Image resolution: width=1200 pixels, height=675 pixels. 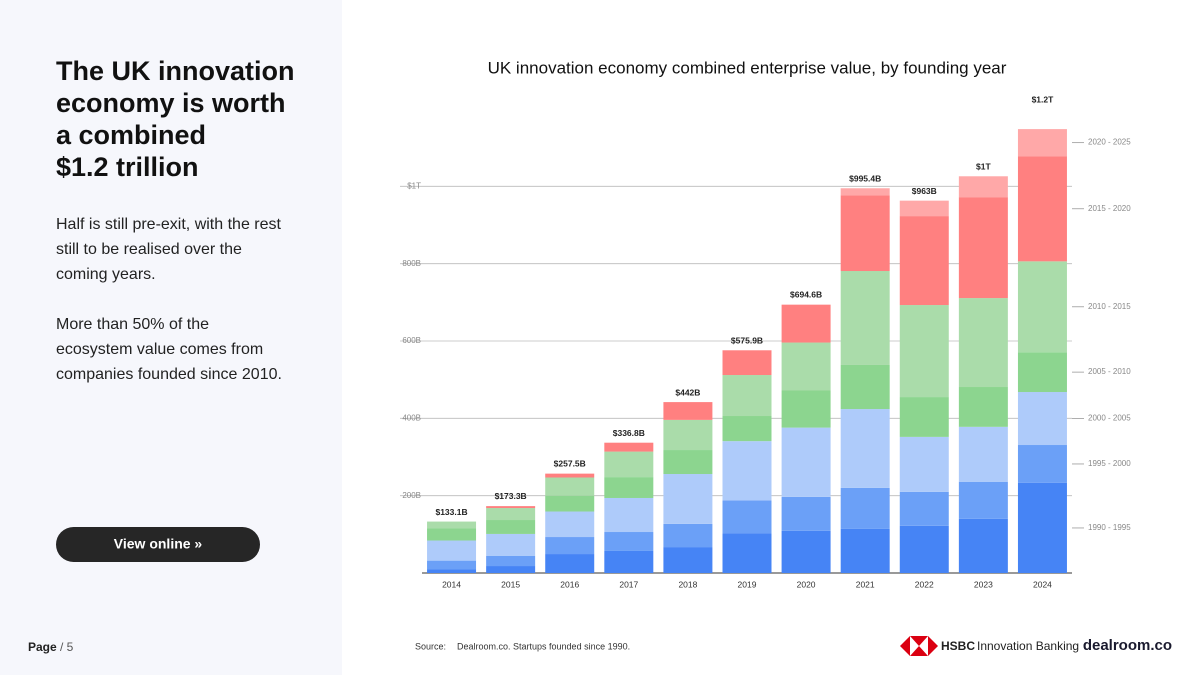 What do you see at coordinates (924, 191) in the screenshot?
I see `total-label: $963B` at bounding box center [924, 191].